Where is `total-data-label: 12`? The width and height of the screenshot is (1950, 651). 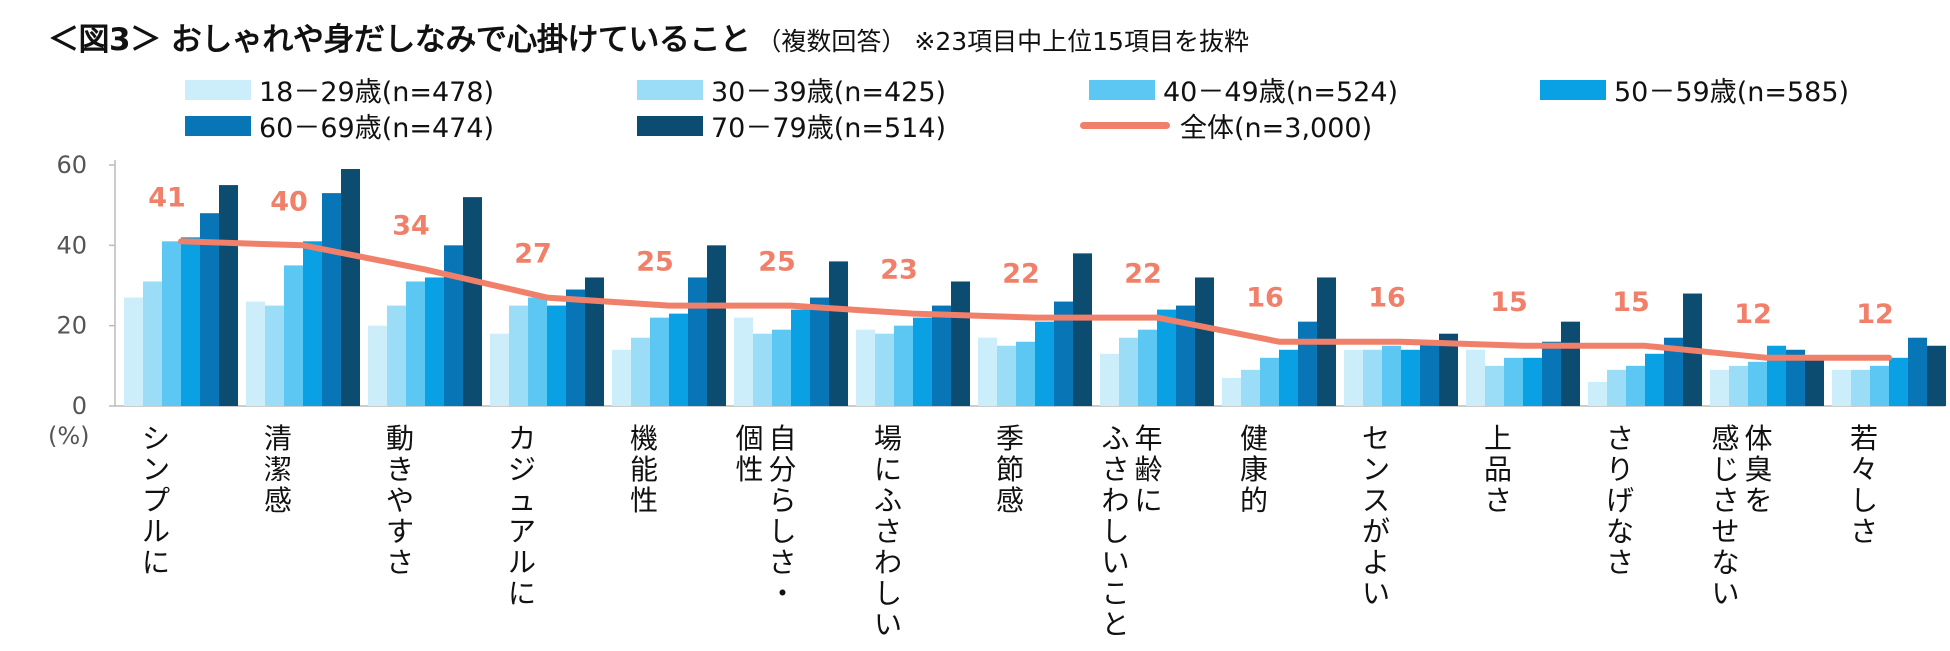 total-data-label: 12 is located at coordinates (1753, 314).